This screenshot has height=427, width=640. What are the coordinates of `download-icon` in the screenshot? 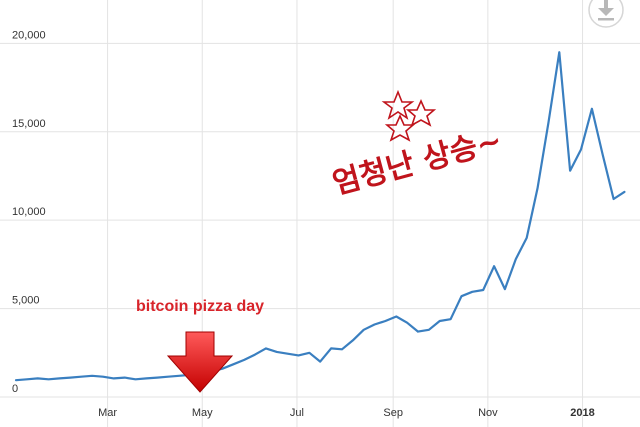 It's located at (606, 14).